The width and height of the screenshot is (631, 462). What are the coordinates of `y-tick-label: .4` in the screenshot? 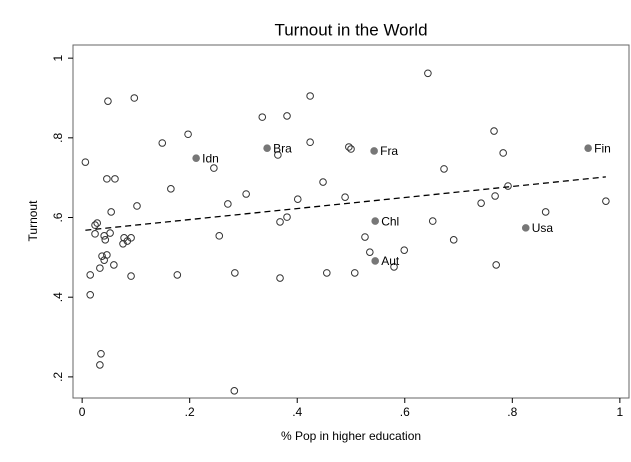 It's located at (58, 297).